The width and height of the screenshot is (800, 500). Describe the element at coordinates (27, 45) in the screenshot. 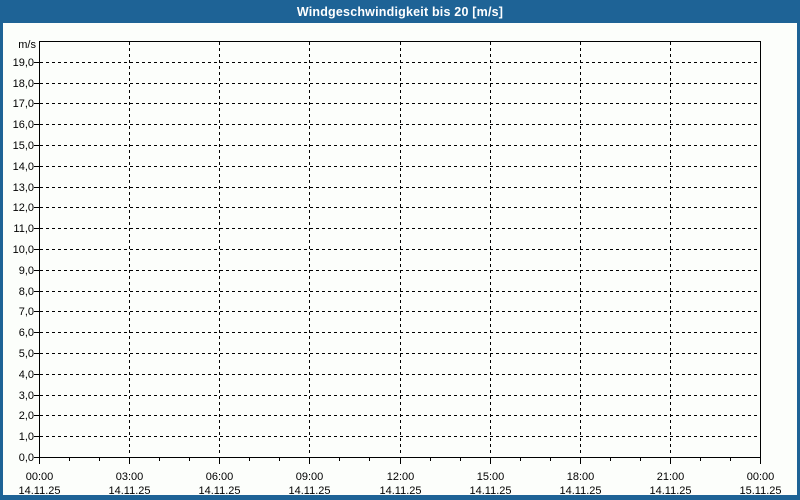

I see `y-axis-unit-label: m/s` at that location.